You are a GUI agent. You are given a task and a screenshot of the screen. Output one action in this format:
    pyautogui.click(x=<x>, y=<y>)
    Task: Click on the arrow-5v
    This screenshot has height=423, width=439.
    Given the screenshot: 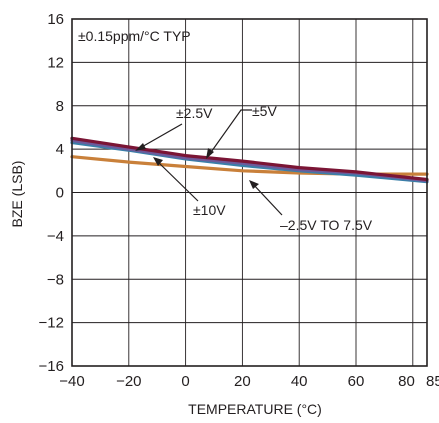 What is the action you would take?
    pyautogui.click(x=230, y=132)
    